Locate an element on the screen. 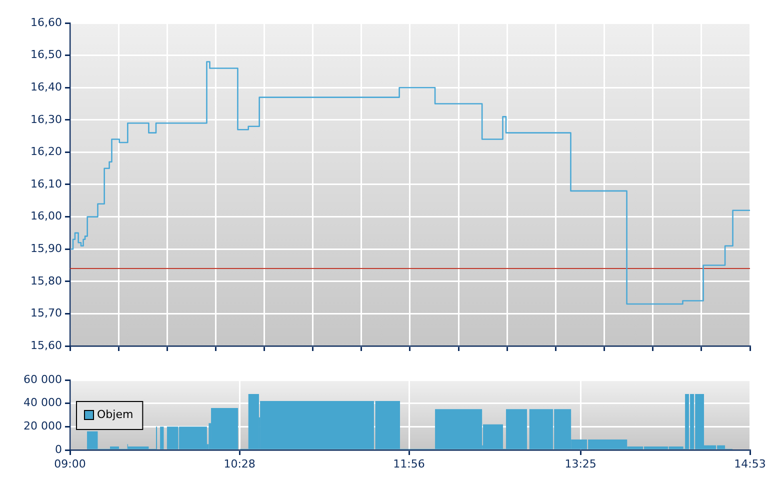  legend-label: Objem is located at coordinates (115, 414).